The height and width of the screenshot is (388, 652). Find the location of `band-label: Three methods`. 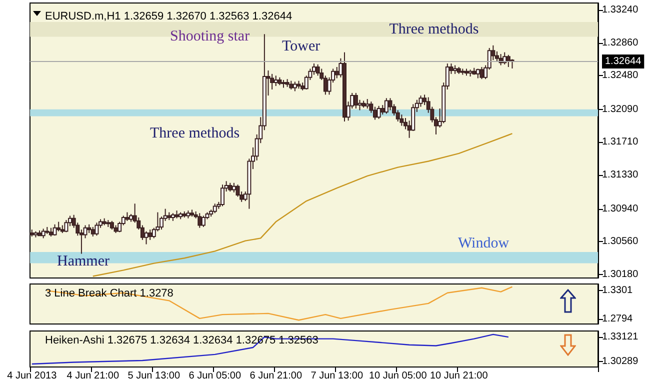

band-label: Three methods is located at coordinates (434, 29).